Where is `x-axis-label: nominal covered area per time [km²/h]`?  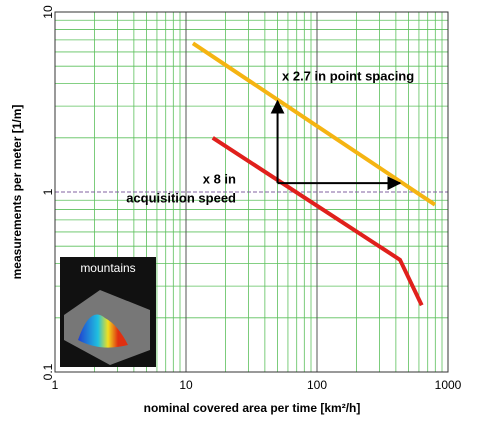
x-axis-label: nominal covered area per time [km²/h] is located at coordinates (252, 408).